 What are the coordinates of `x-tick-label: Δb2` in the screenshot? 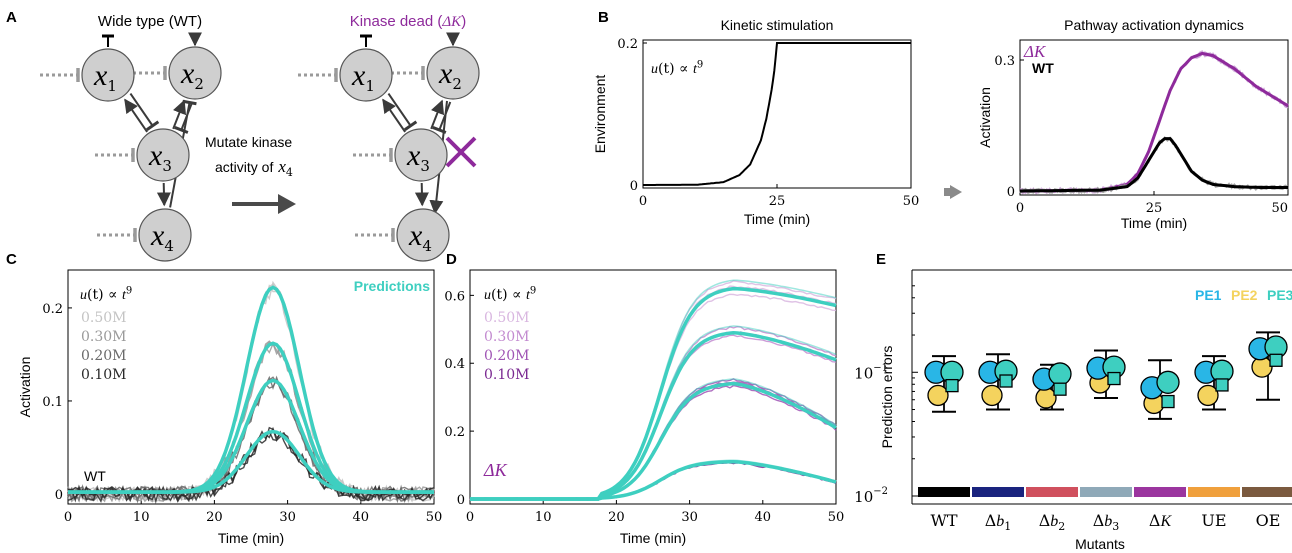 It's located at (1052, 522).